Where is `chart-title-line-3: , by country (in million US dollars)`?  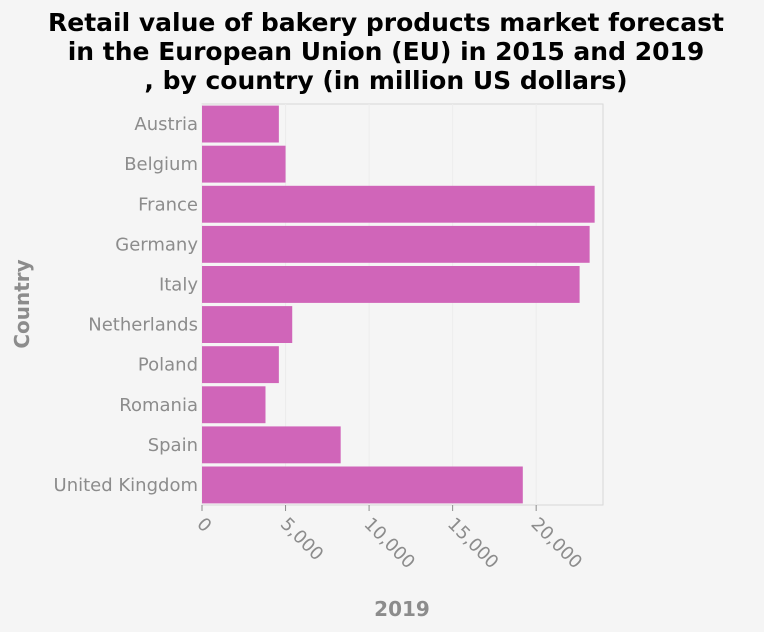
chart-title-line-3: , by country (in million US dollars) is located at coordinates (385, 80).